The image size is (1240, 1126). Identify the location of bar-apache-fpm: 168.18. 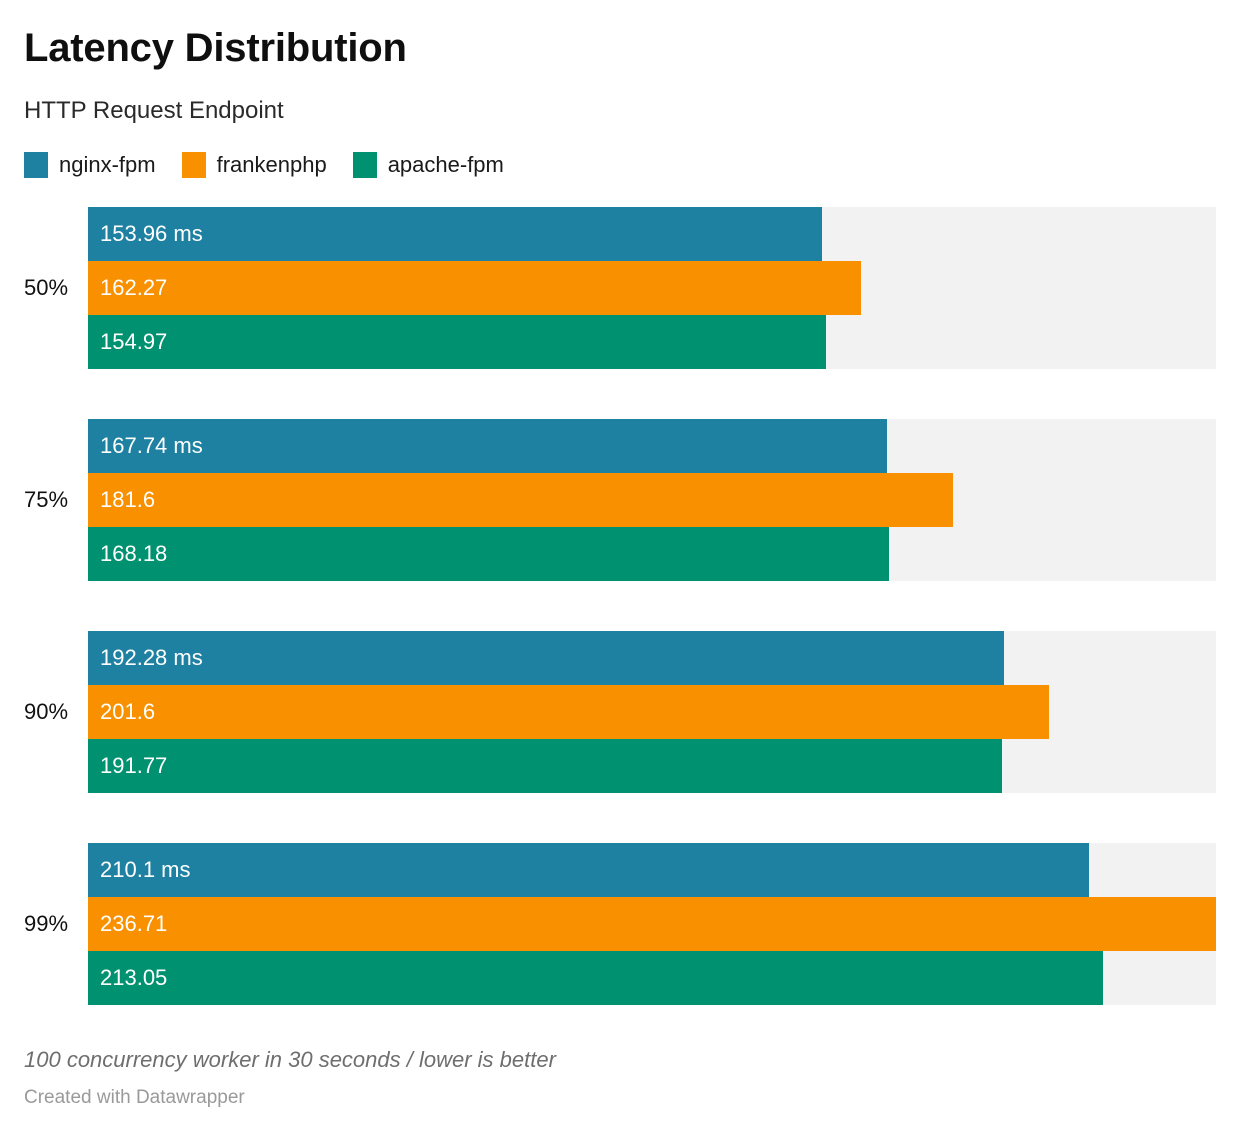
(489, 554).